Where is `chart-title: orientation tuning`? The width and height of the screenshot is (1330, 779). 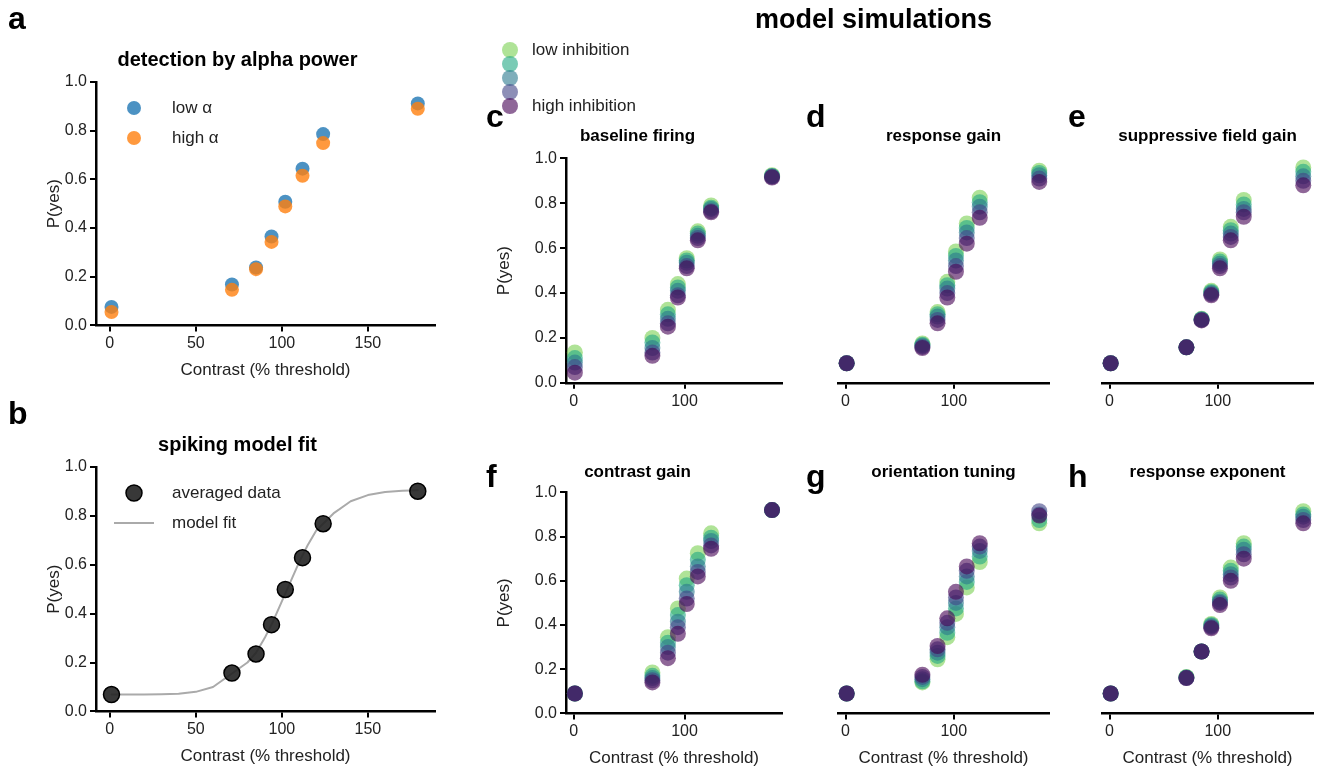
chart-title: orientation tuning is located at coordinates (943, 471).